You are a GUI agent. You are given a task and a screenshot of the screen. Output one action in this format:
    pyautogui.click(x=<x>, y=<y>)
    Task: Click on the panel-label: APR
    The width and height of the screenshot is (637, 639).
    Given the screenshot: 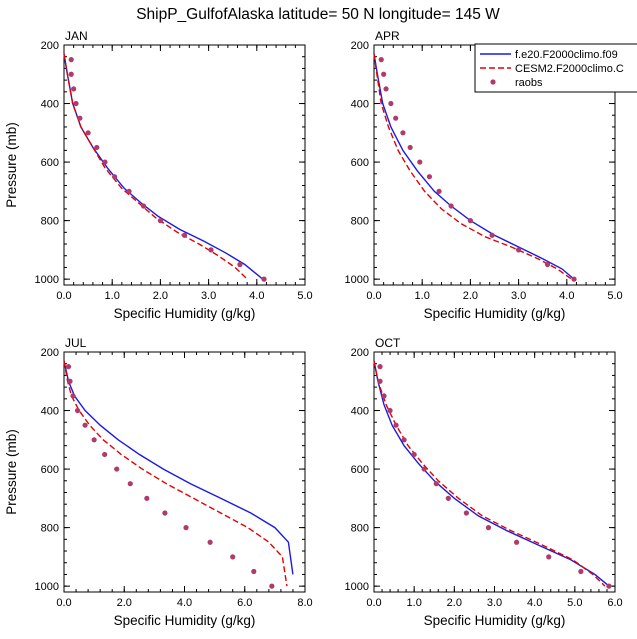 What is the action you would take?
    pyautogui.click(x=387, y=36)
    